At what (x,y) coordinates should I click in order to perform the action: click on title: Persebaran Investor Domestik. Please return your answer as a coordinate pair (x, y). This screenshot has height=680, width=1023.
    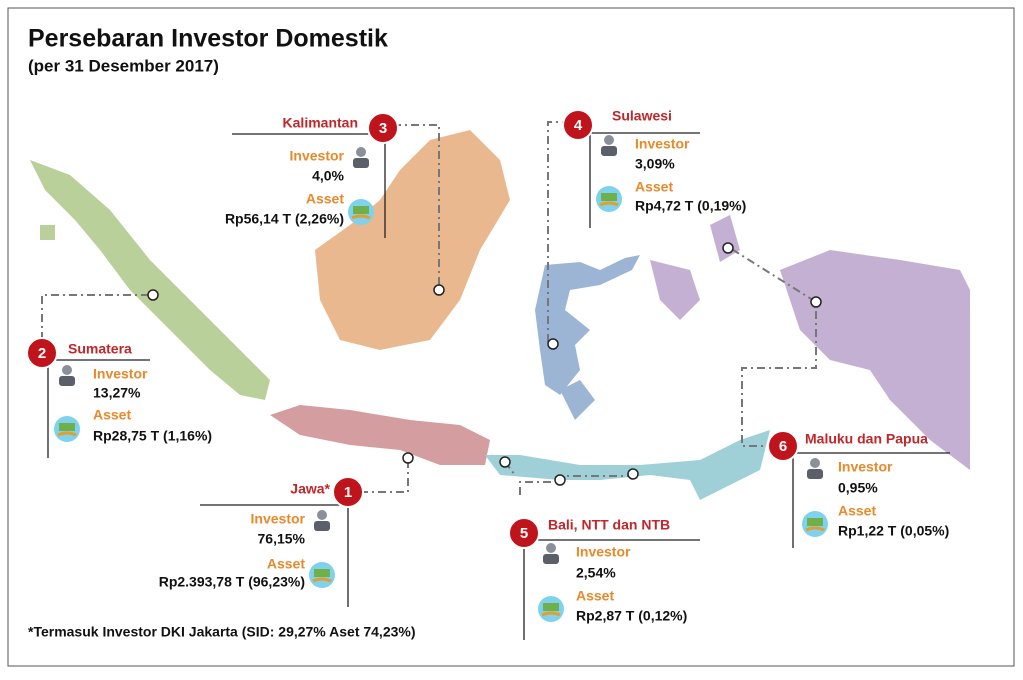
    Looking at the image, I should click on (208, 39).